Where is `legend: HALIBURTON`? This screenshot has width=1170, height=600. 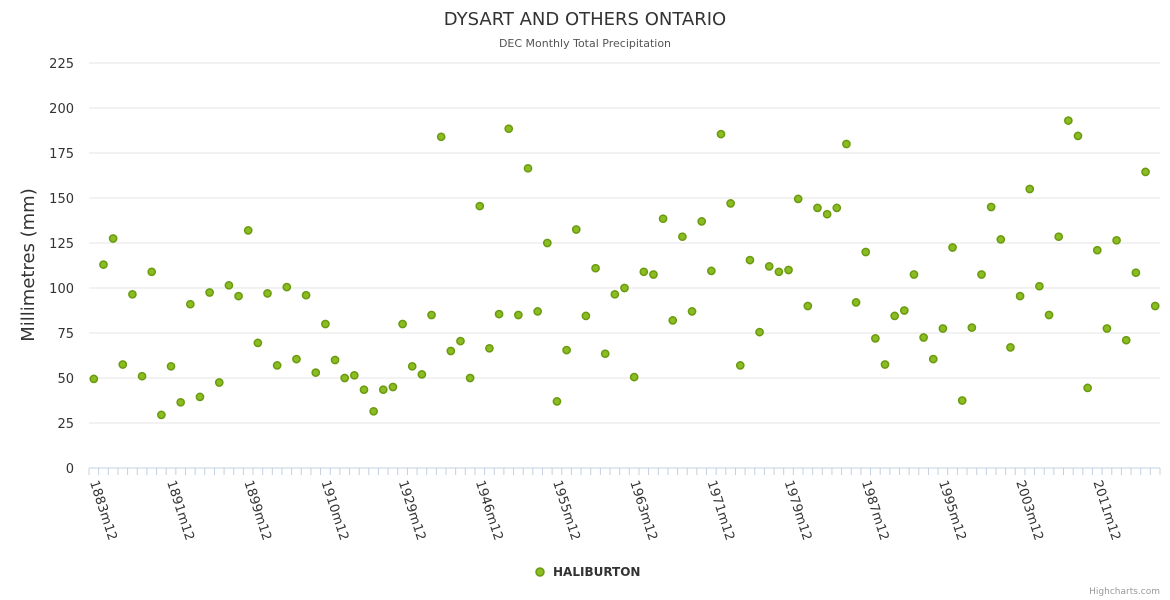 legend: HALIBURTON is located at coordinates (587, 572).